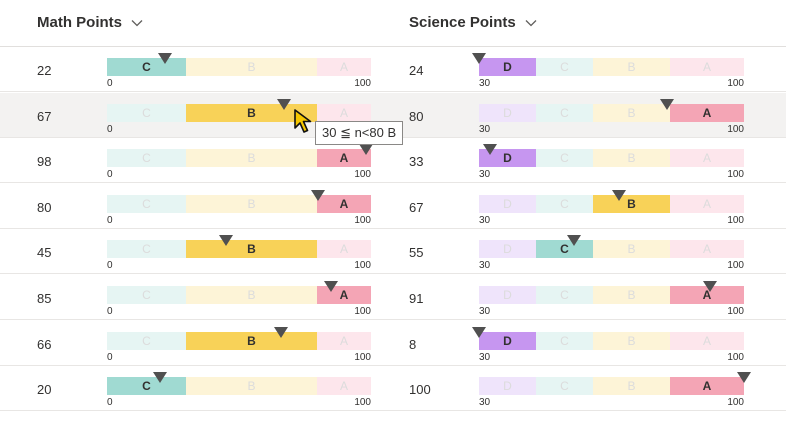 The image size is (786, 432). What do you see at coordinates (303, 121) in the screenshot?
I see `mouse-pointer-icon` at bounding box center [303, 121].